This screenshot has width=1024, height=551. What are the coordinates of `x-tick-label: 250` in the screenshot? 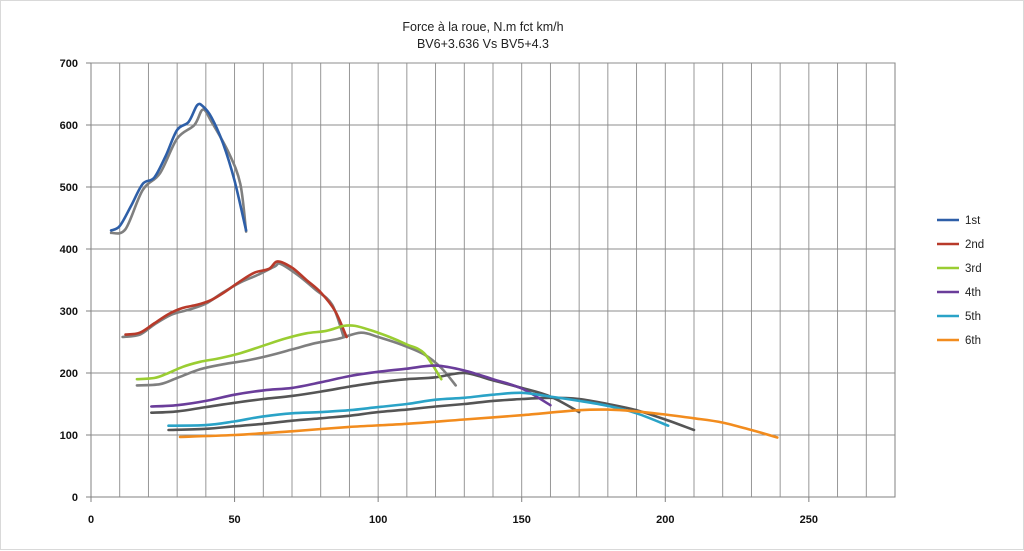 It's located at (809, 520).